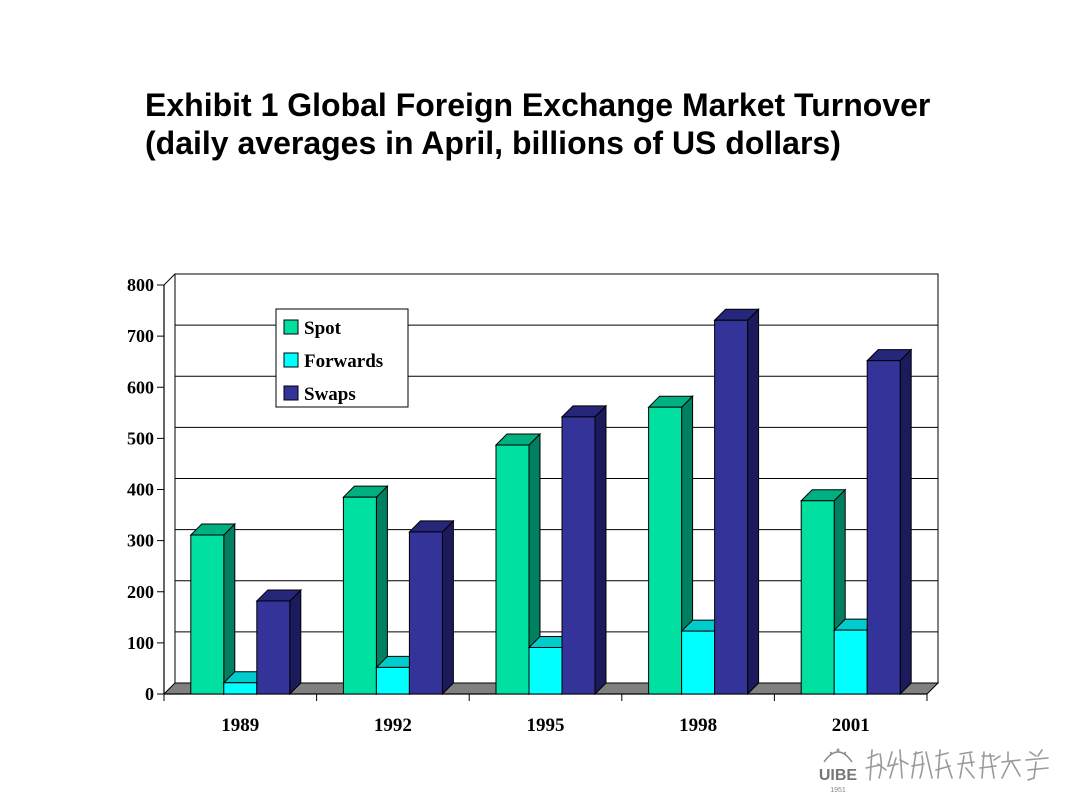  Describe the element at coordinates (393, 725) in the screenshot. I see `x-tick-label: 1992` at that location.